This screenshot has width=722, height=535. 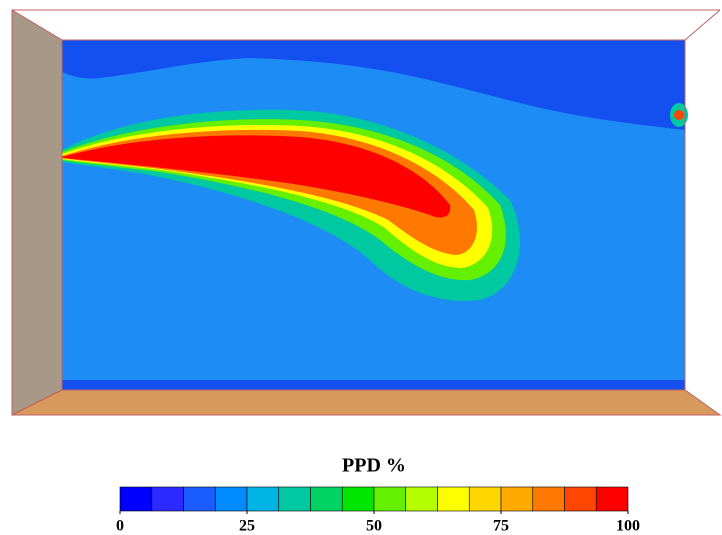 What do you see at coordinates (628, 526) in the screenshot?
I see `tick-label: 100` at bounding box center [628, 526].